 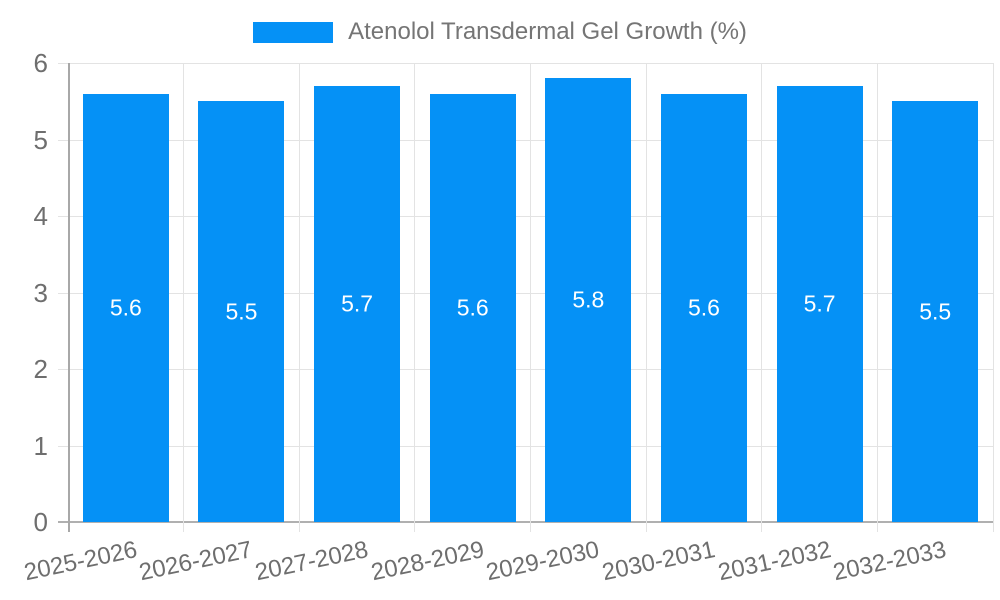 I want to click on bar-2025-2026, so click(x=125, y=307).